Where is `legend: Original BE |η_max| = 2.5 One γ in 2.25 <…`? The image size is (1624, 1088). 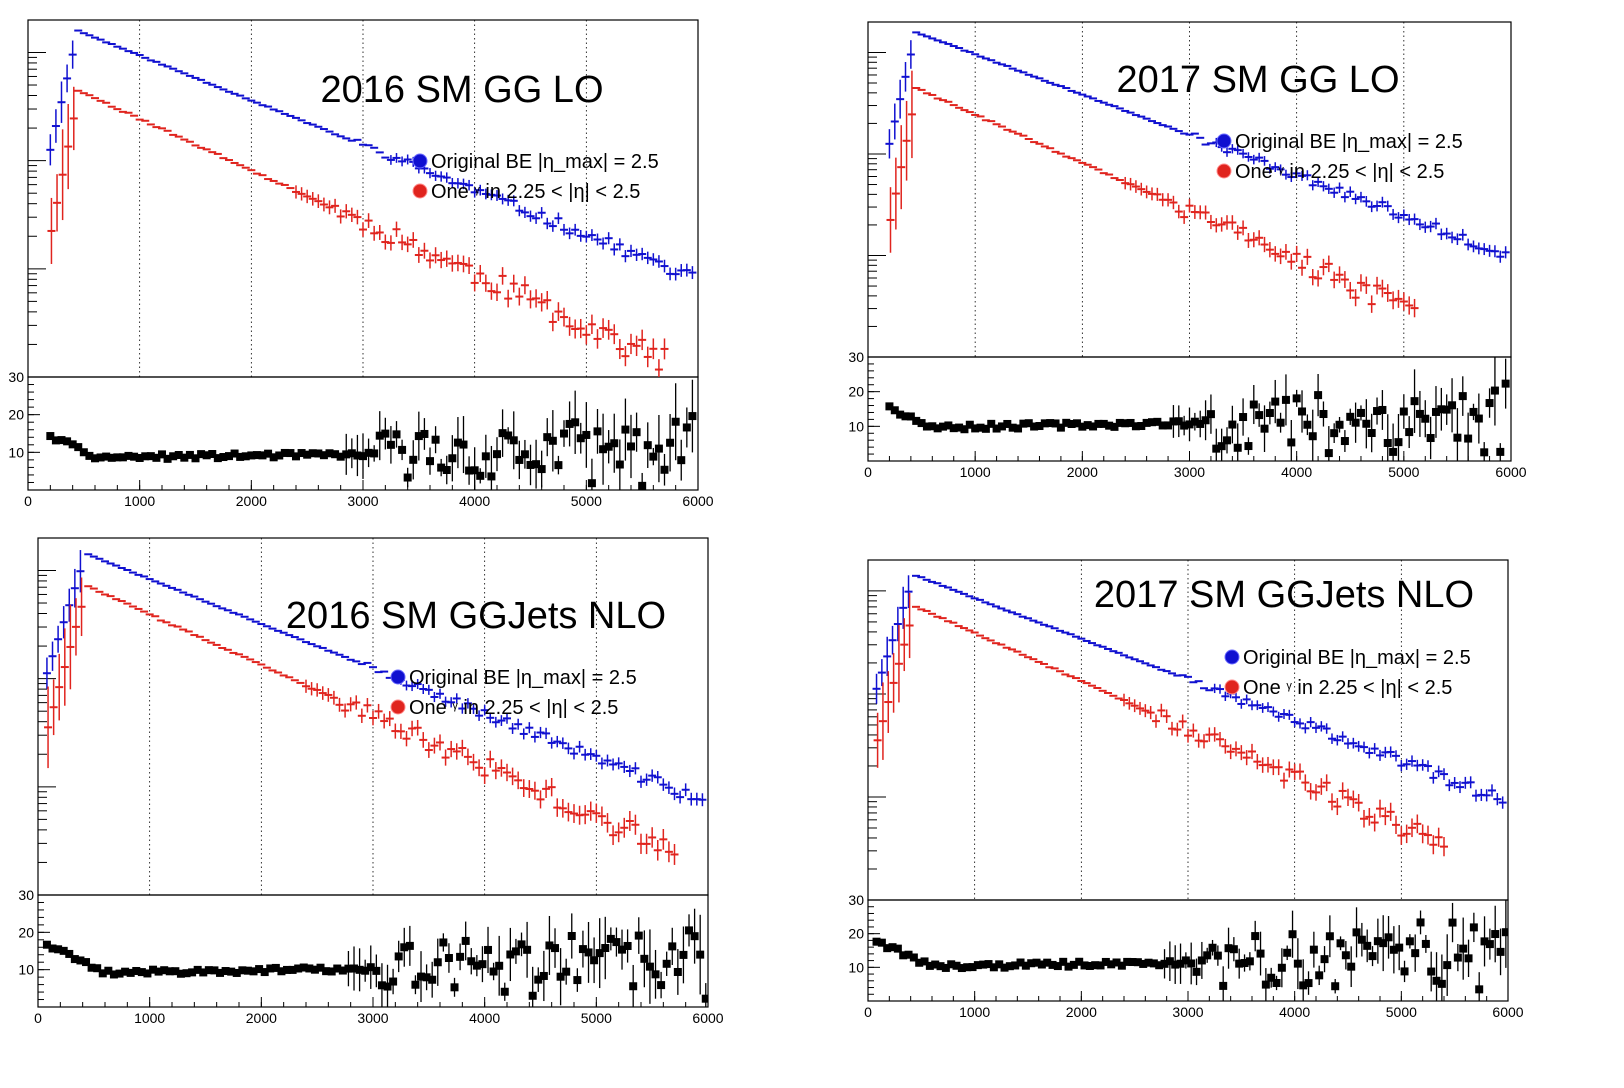
legend: Original BE |η_max| = 2.5 One γ in 2.25 <… is located at coordinates (535, 177).